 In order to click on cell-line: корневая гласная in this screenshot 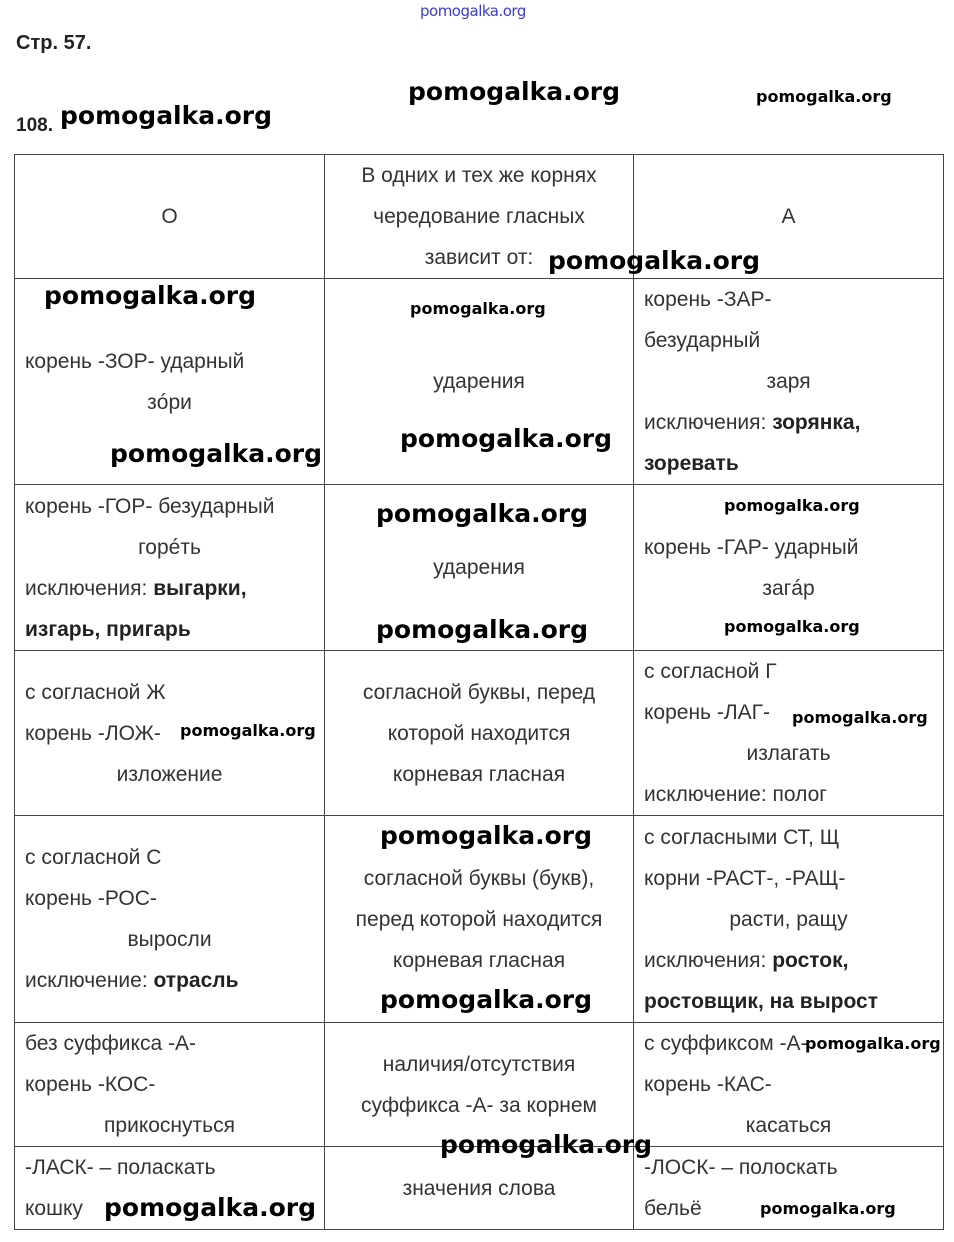, I will do `click(479, 774)`.